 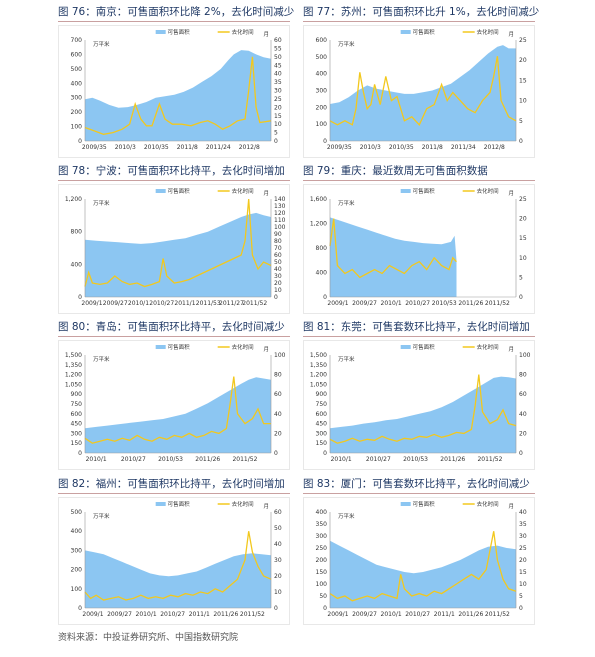 I want to click on y-left-tick-label: 300, so click(x=77, y=550).